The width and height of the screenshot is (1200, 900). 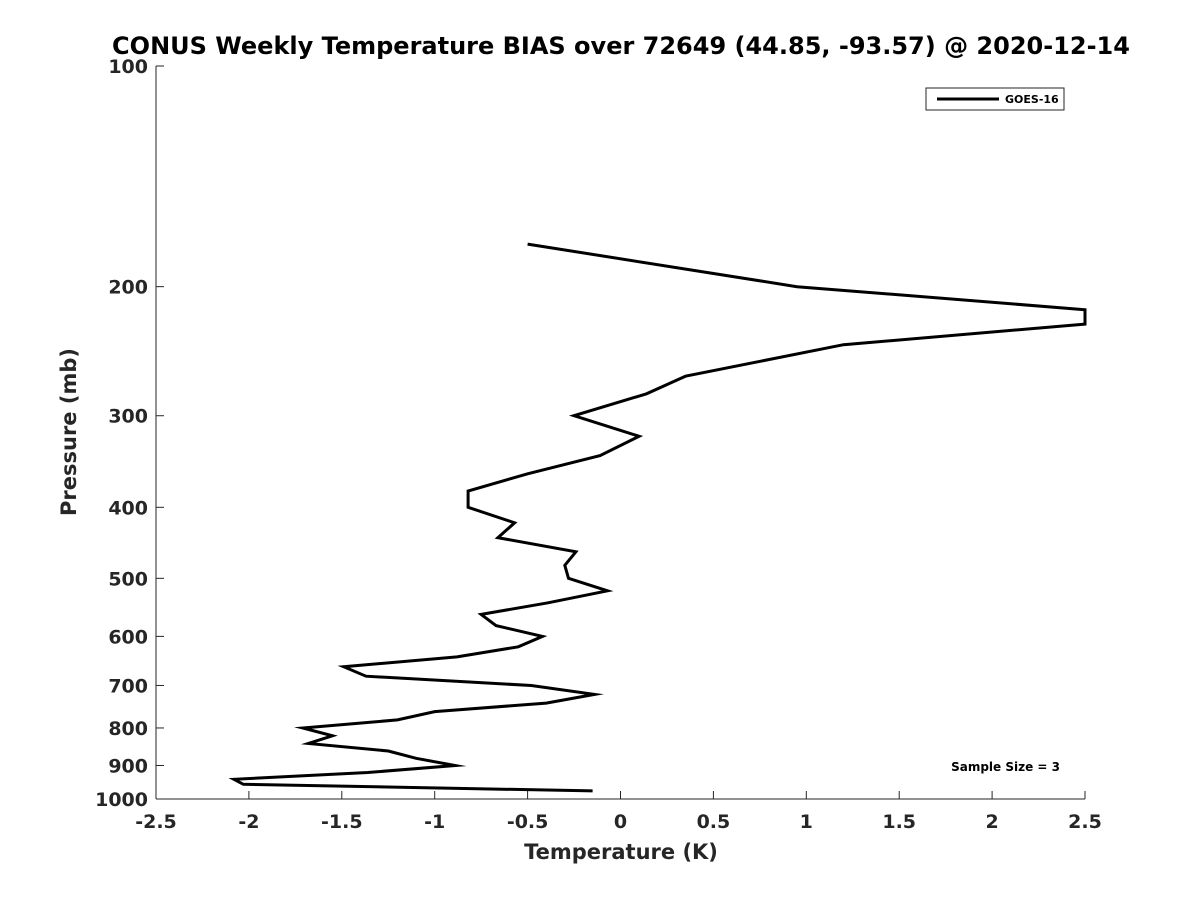 What do you see at coordinates (620, 822) in the screenshot?
I see `x-tick-label: 0` at bounding box center [620, 822].